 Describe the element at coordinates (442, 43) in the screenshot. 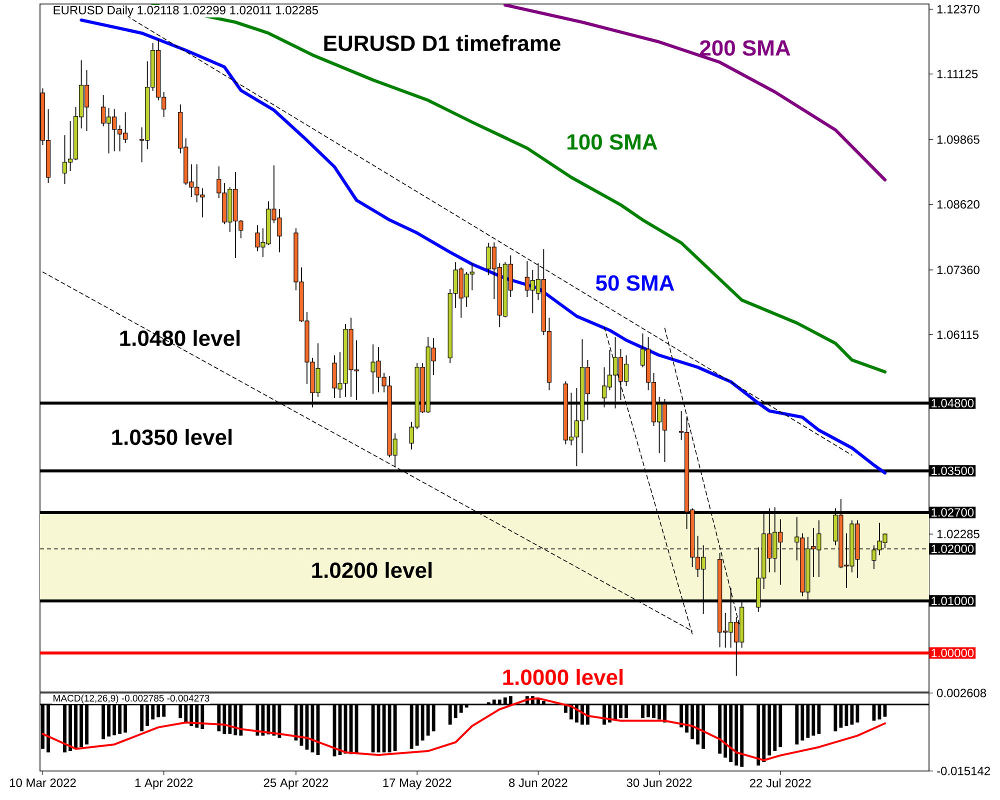

I see `text: EURUSD D1 timeframe` at that location.